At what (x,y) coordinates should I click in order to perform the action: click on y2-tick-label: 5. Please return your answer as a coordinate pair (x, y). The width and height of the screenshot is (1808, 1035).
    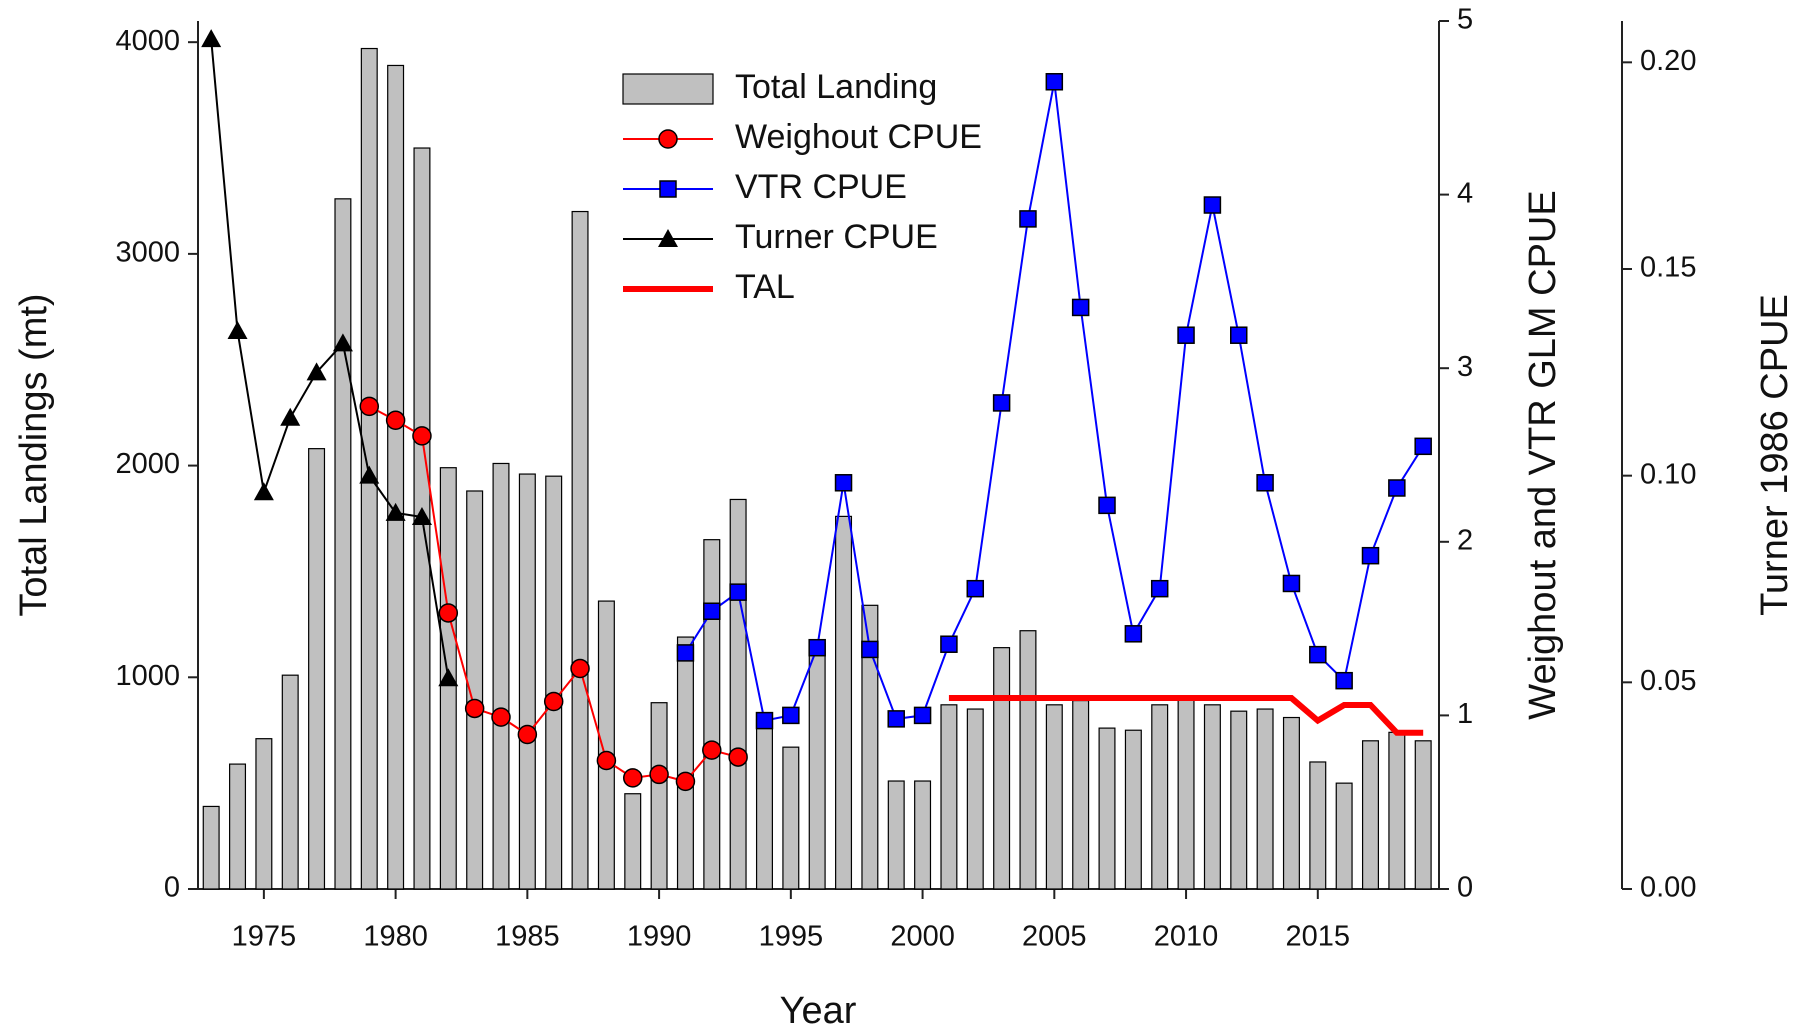
    Looking at the image, I should click on (1465, 20).